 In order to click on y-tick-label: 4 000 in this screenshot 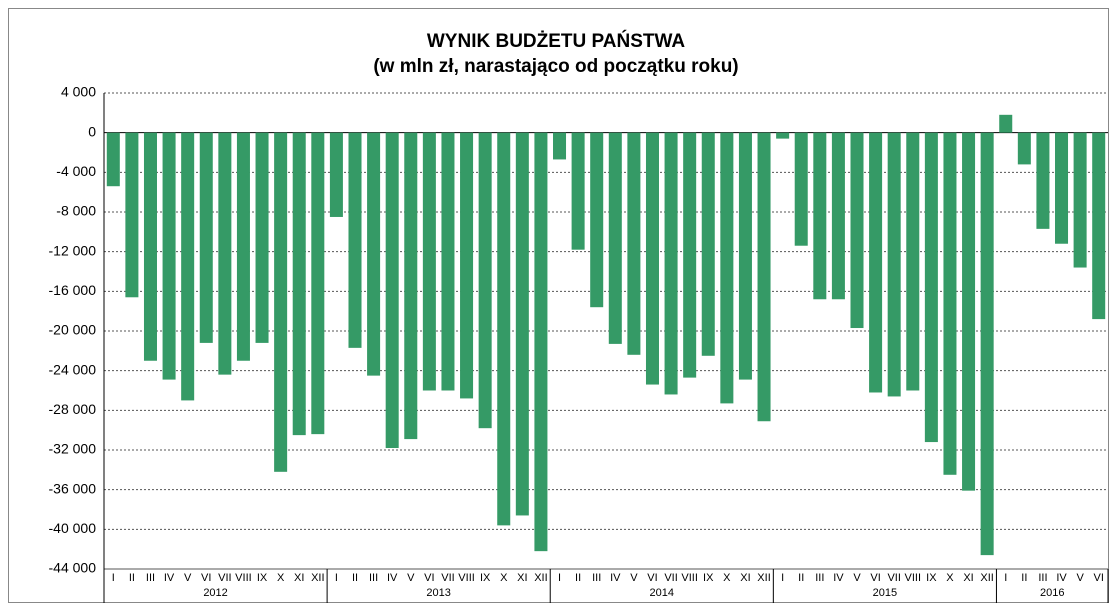, I will do `click(78, 92)`.